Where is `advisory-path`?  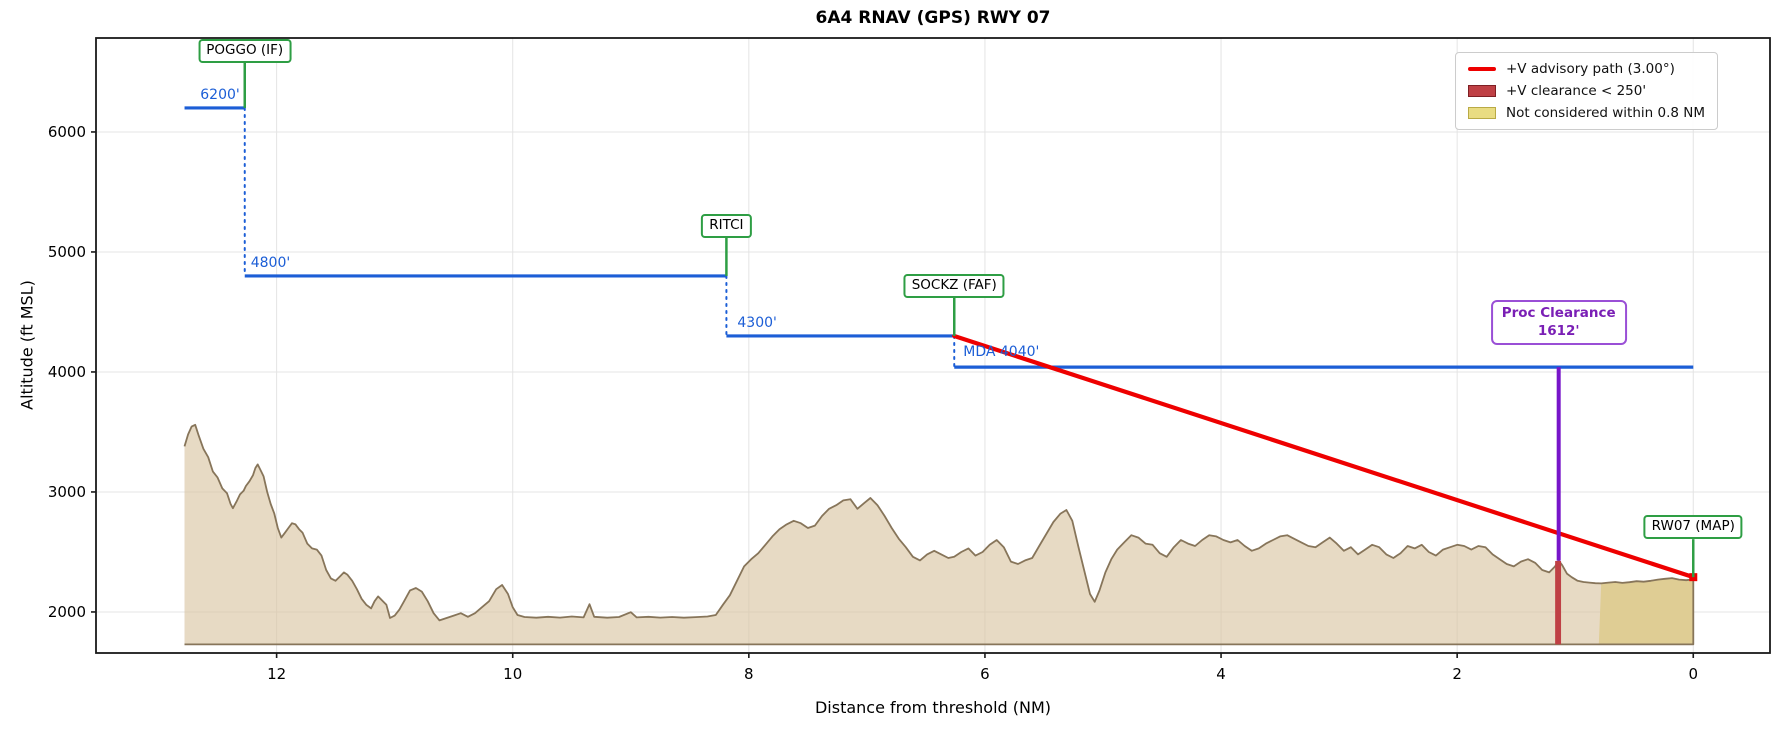
advisory-path is located at coordinates (1324, 456).